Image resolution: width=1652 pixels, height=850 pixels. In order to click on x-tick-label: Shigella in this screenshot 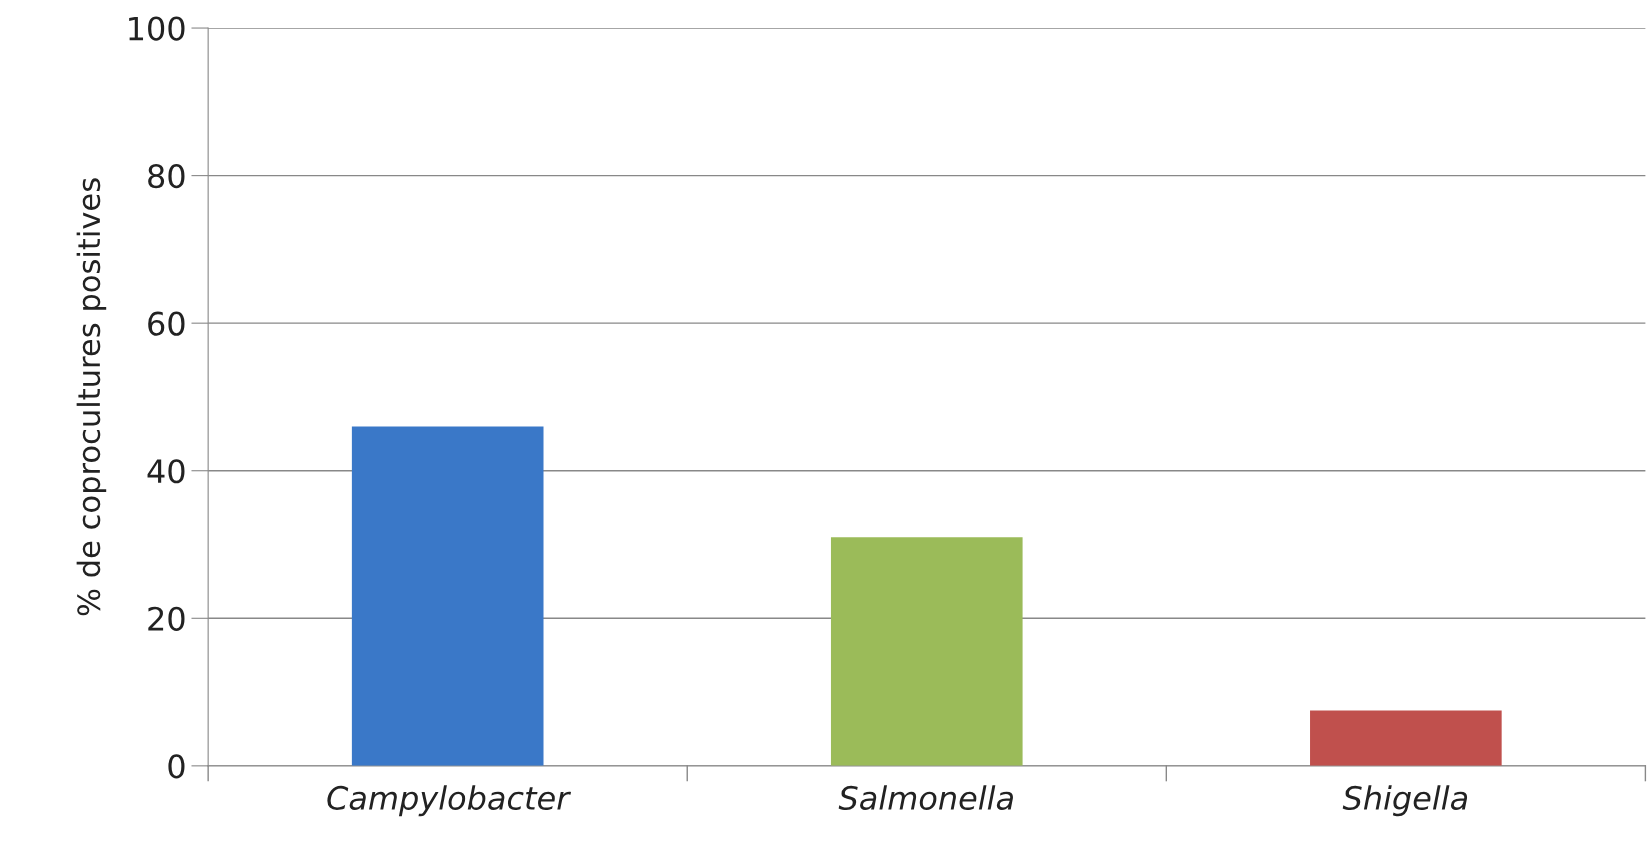, I will do `click(1405, 801)`.